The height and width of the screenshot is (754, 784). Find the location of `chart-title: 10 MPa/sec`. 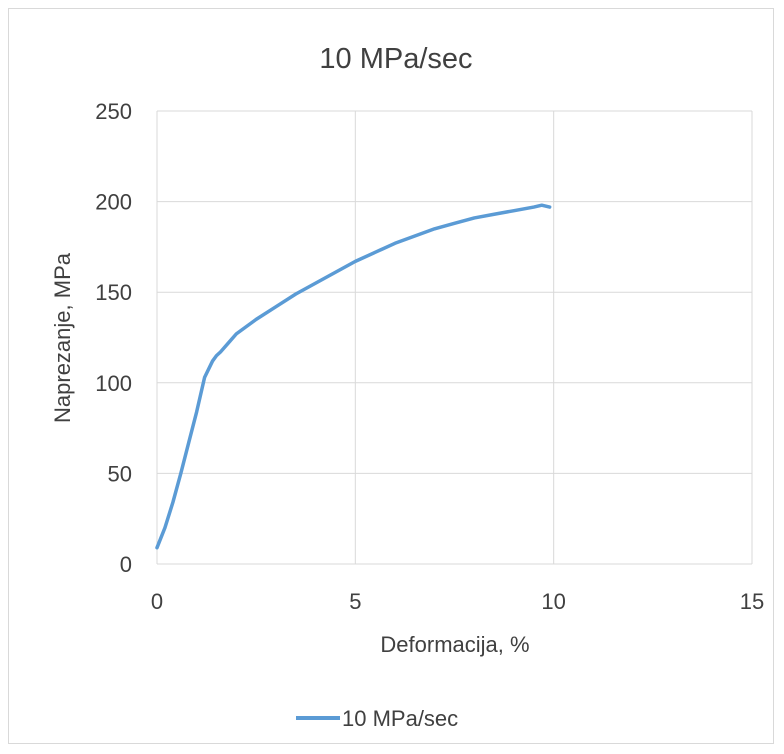

chart-title: 10 MPa/sec is located at coordinates (395, 59).